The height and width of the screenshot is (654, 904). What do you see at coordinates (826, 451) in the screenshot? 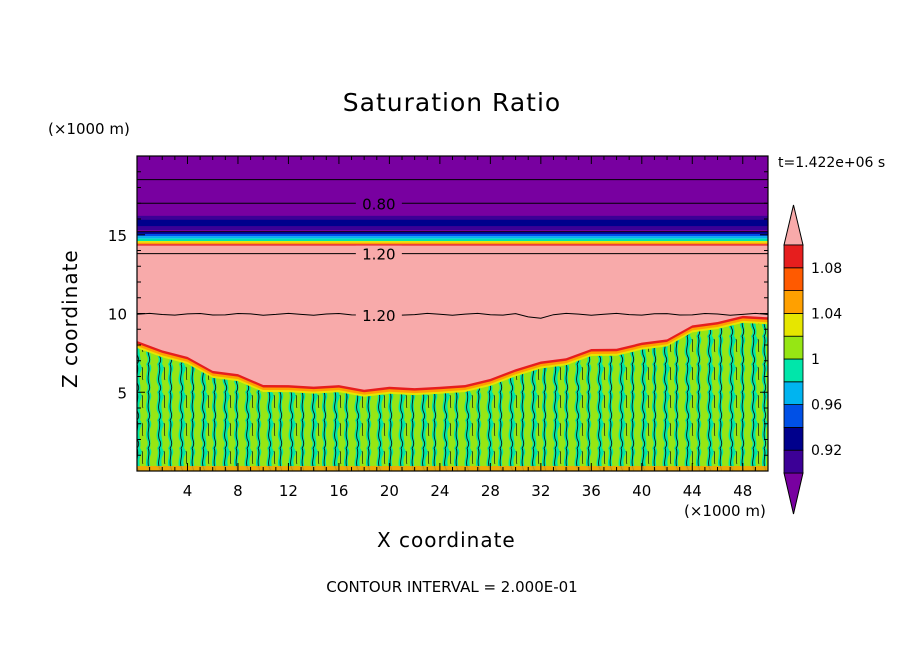
I see `colorbar-tick-label: 0.92` at bounding box center [826, 451].